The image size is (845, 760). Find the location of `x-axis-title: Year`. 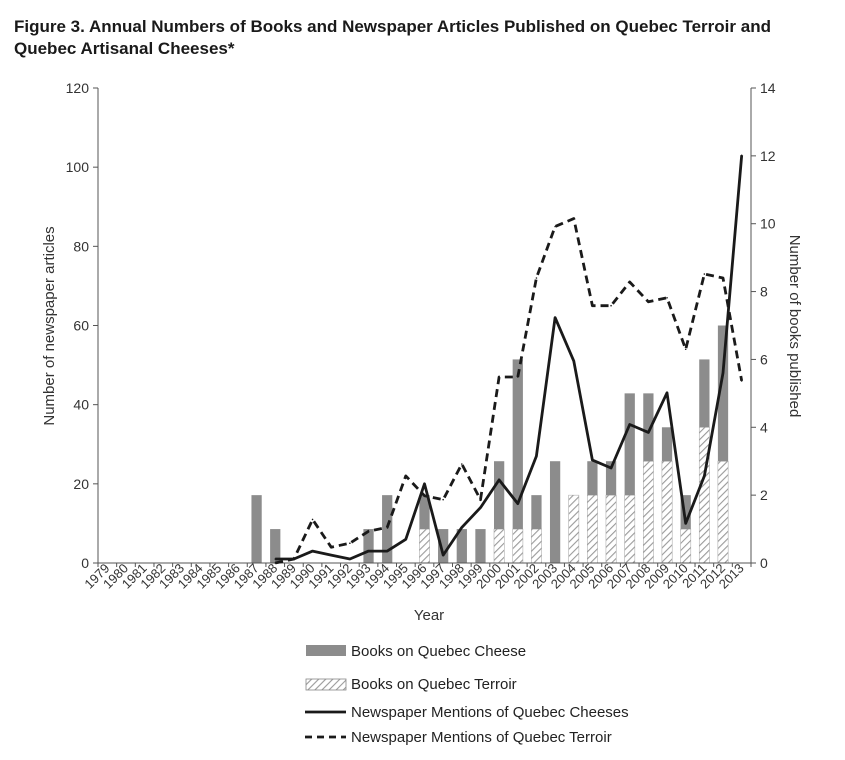

x-axis-title: Year is located at coordinates (429, 615).